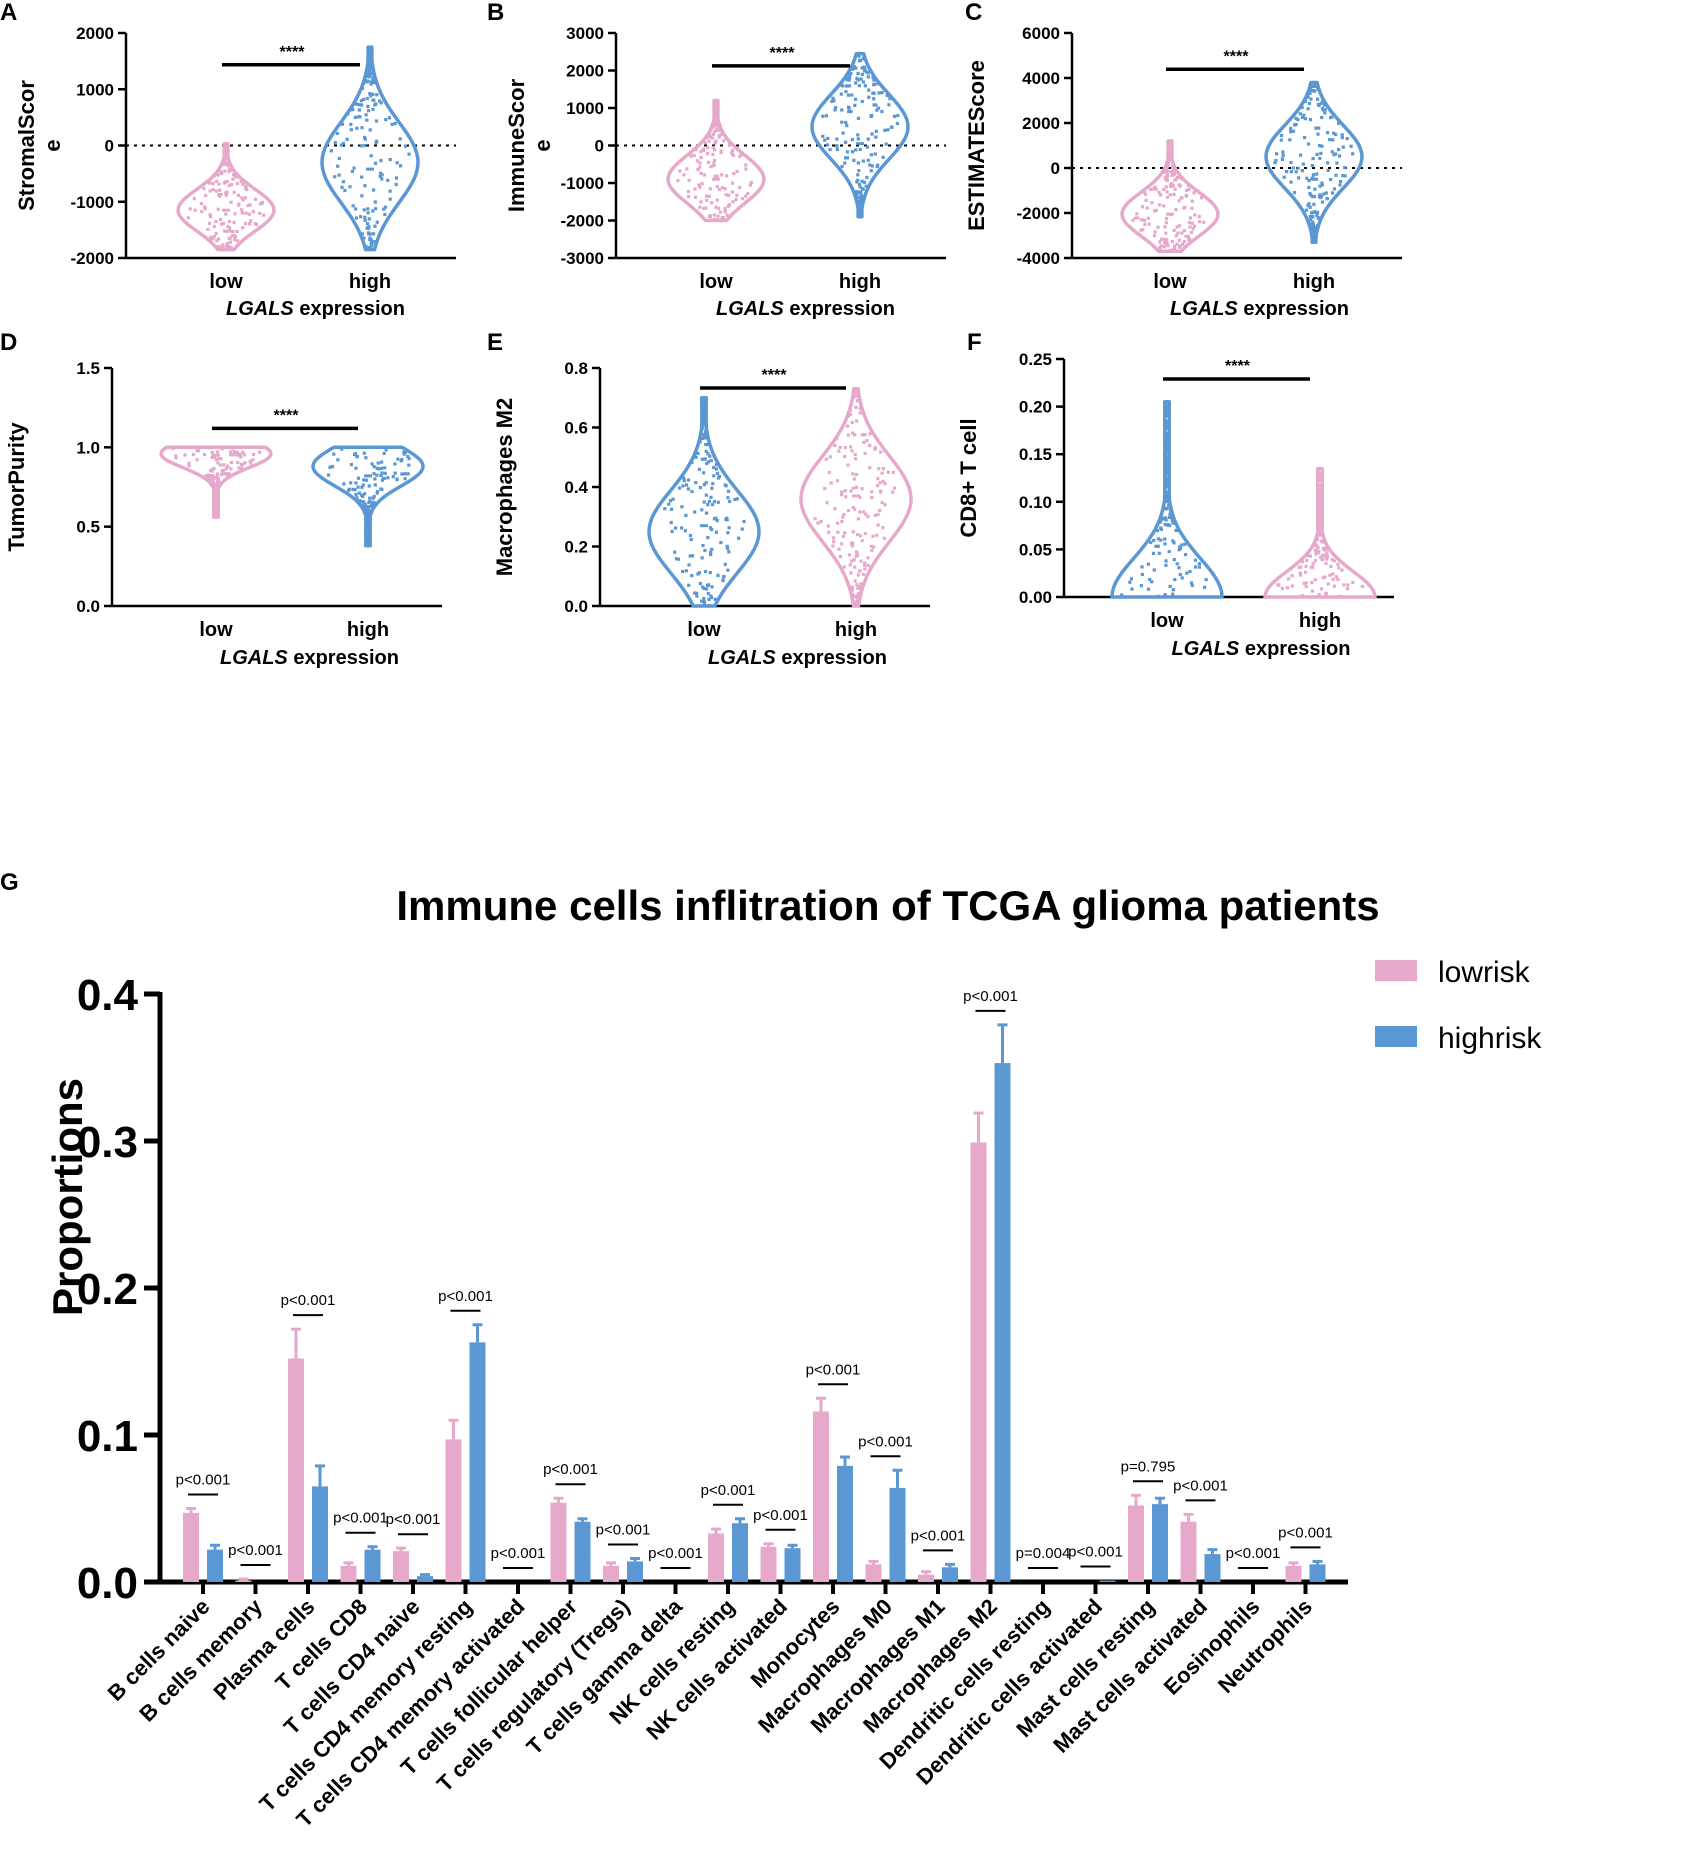  I want to click on y-tick-label: 2000, so click(1041, 123).